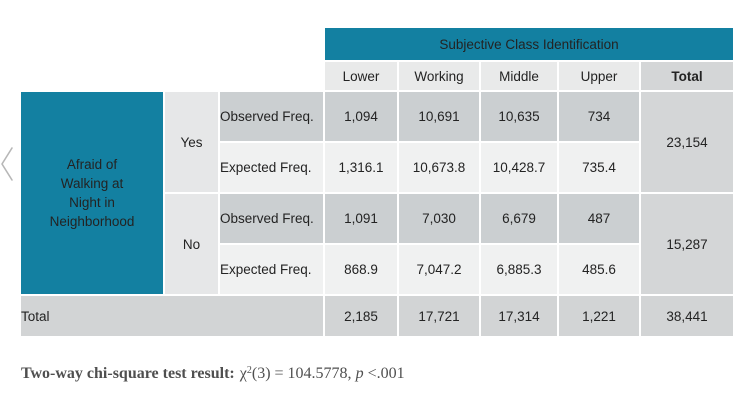  Describe the element at coordinates (361, 116) in the screenshot. I see `cell-yes-observed-lower: 1,094` at that location.